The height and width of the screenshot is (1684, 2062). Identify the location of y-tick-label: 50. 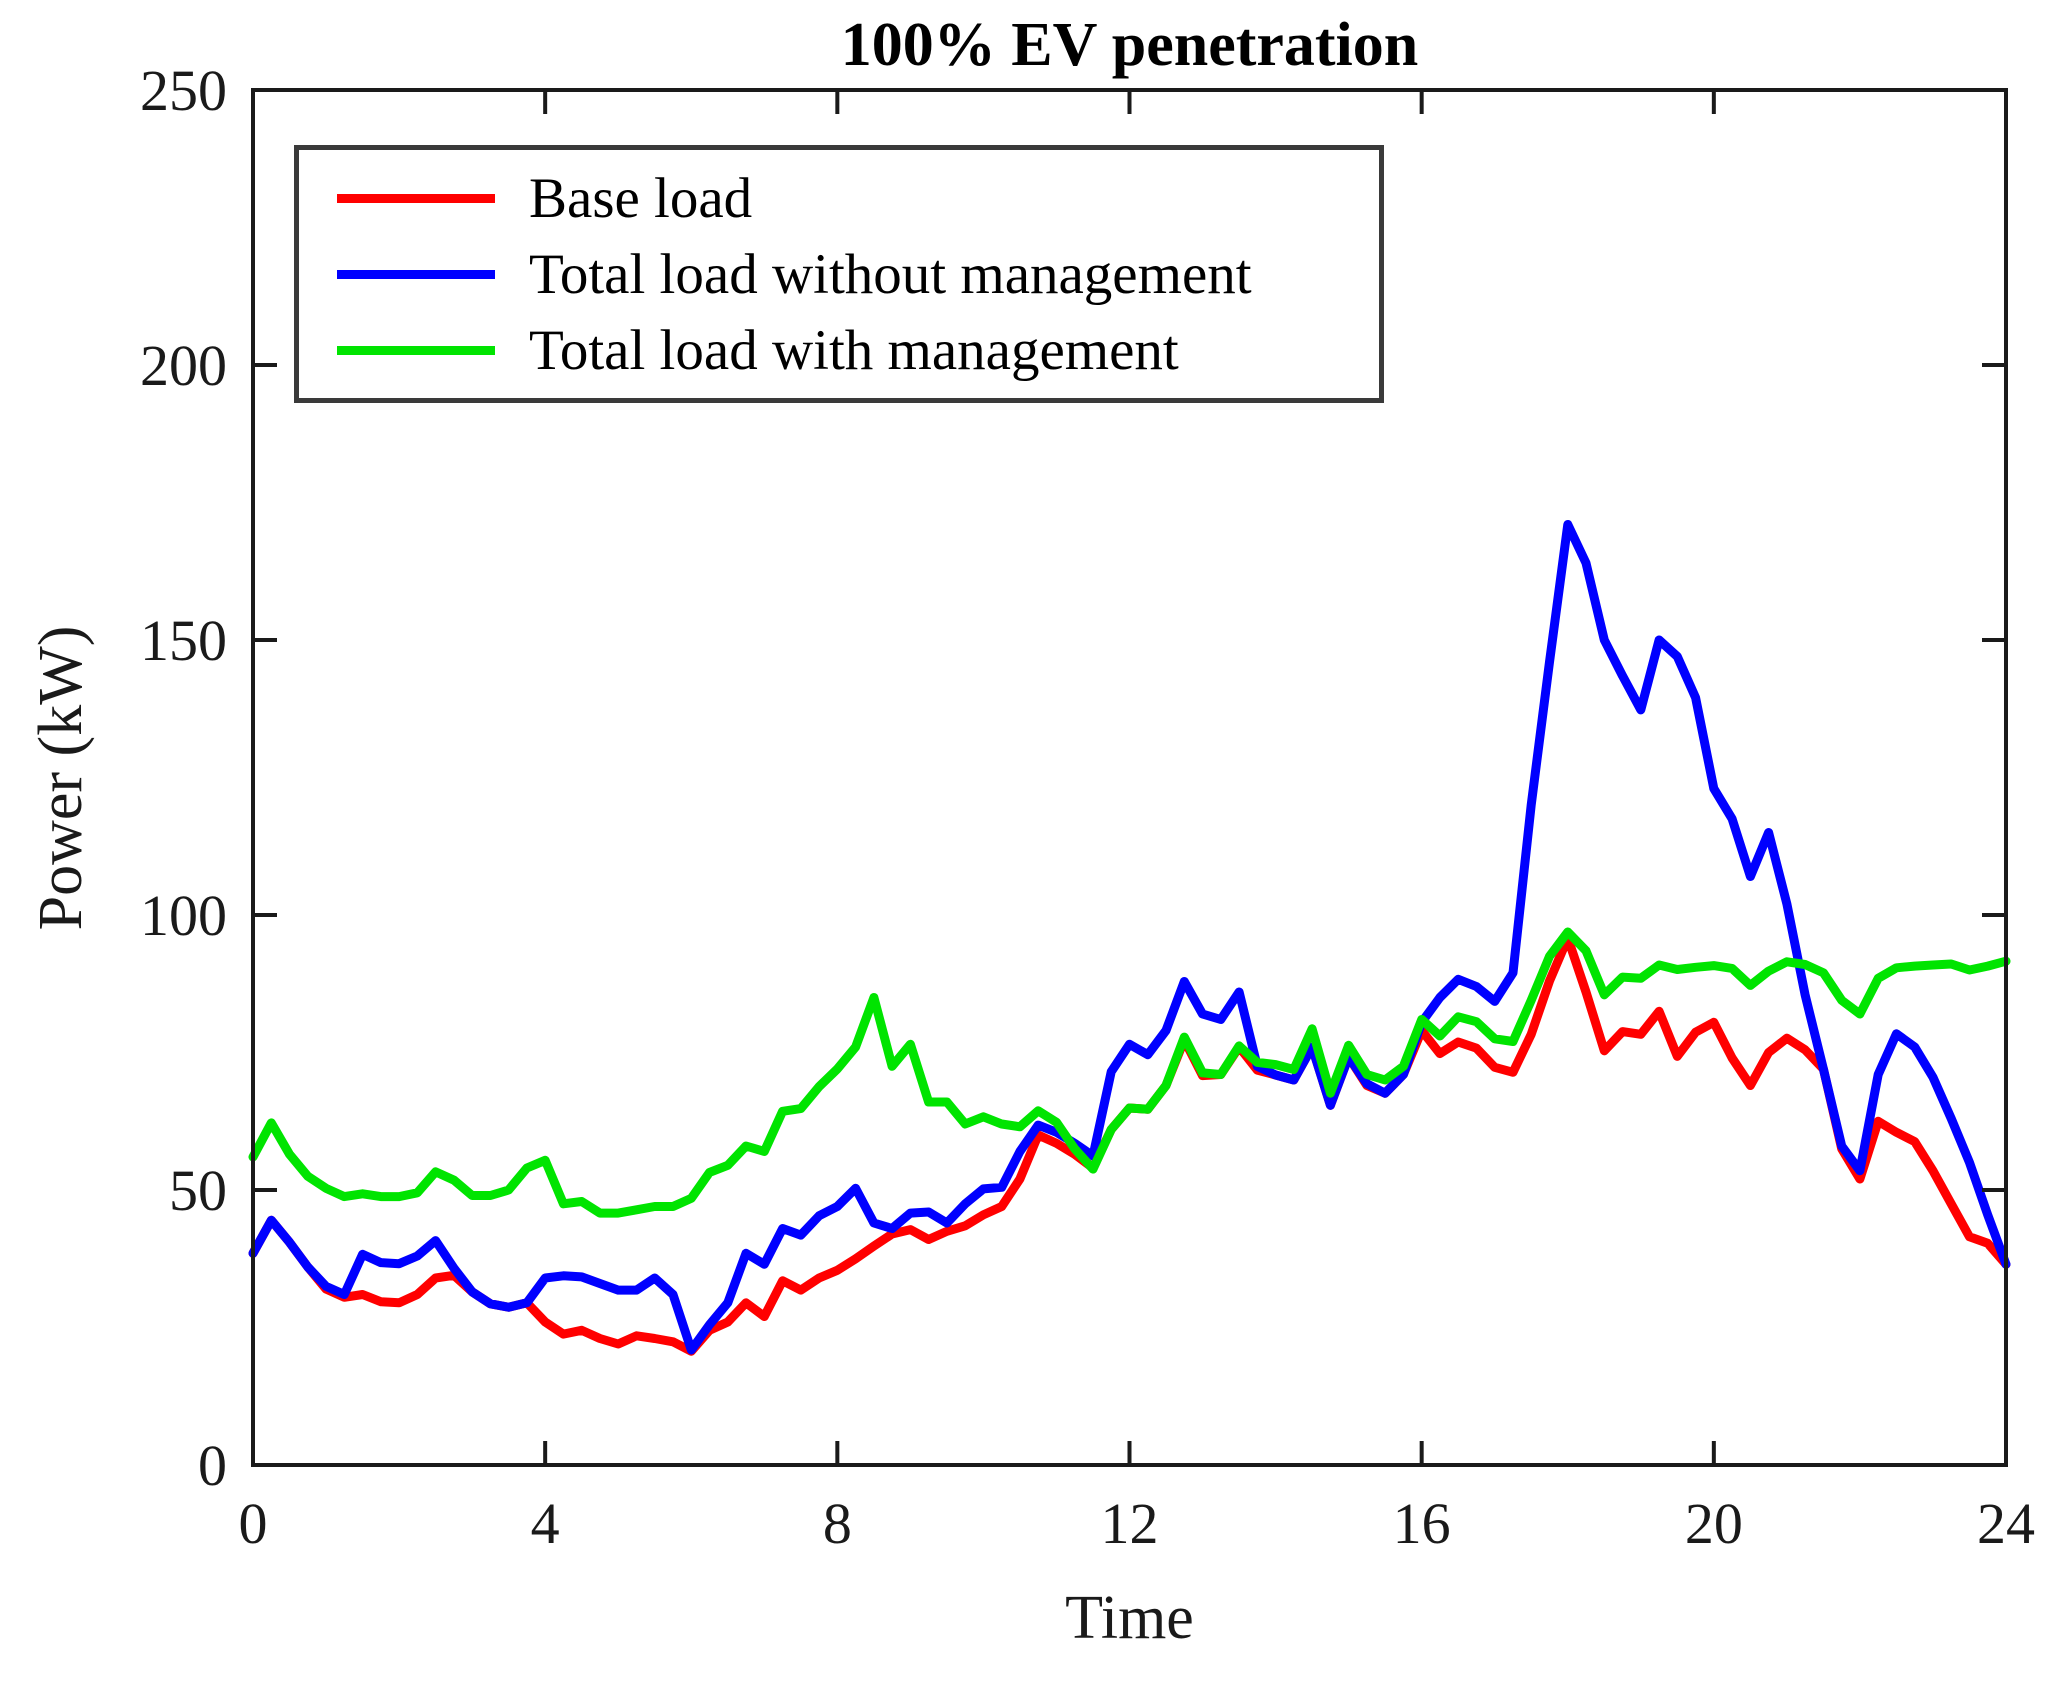
(198, 1190).